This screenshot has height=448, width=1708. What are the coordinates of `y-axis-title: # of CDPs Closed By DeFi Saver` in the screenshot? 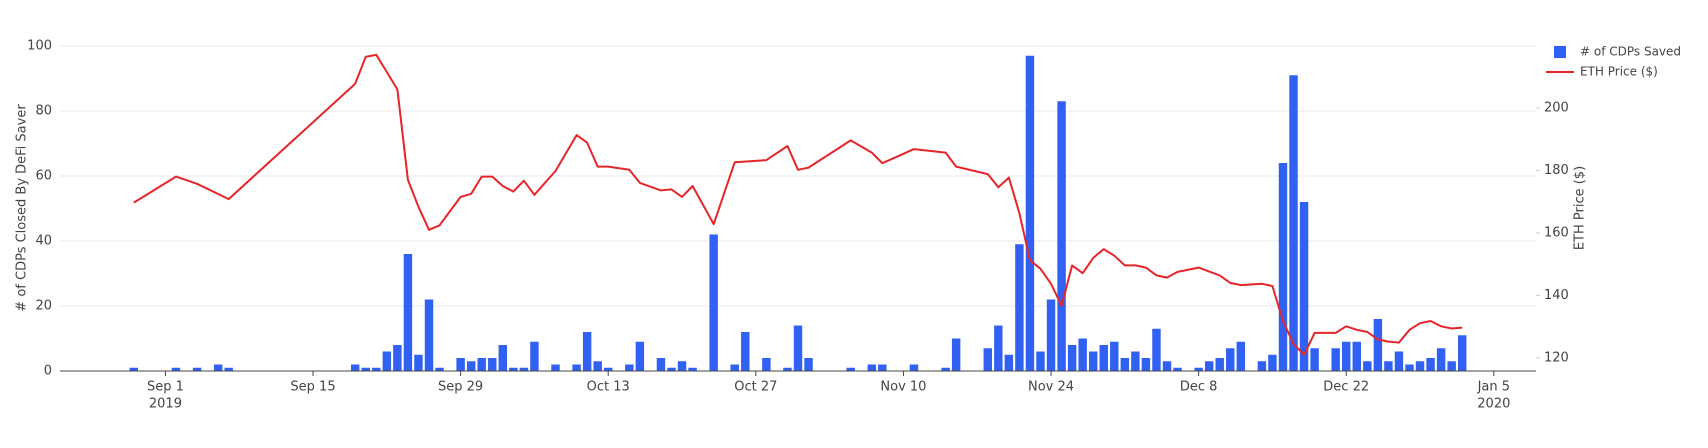 It's located at (22, 208).